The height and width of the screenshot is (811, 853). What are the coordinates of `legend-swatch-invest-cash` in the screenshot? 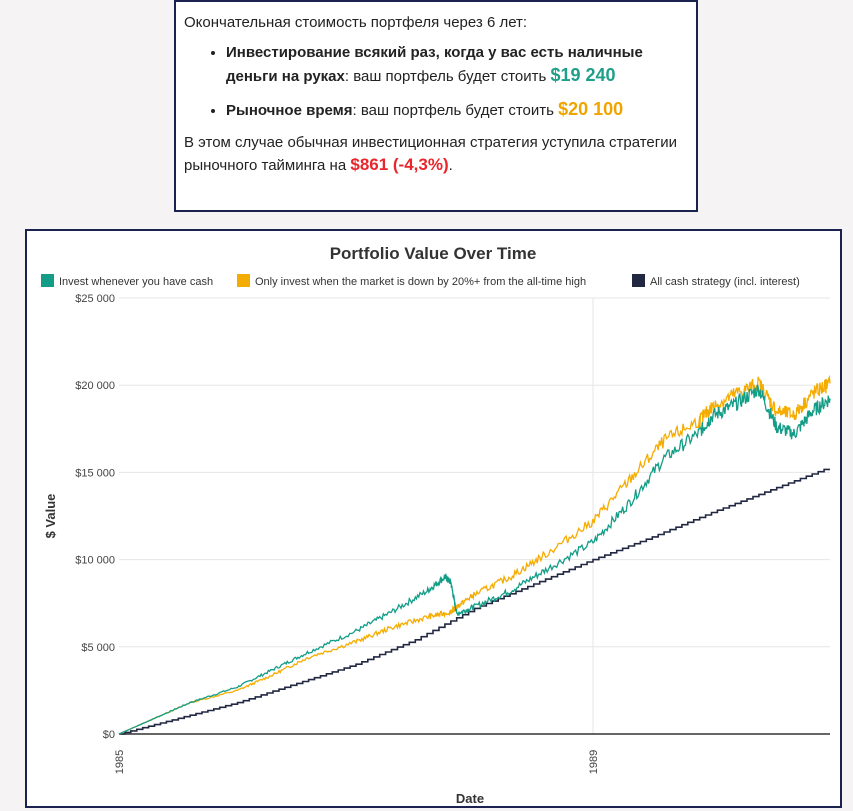 It's located at (47, 280).